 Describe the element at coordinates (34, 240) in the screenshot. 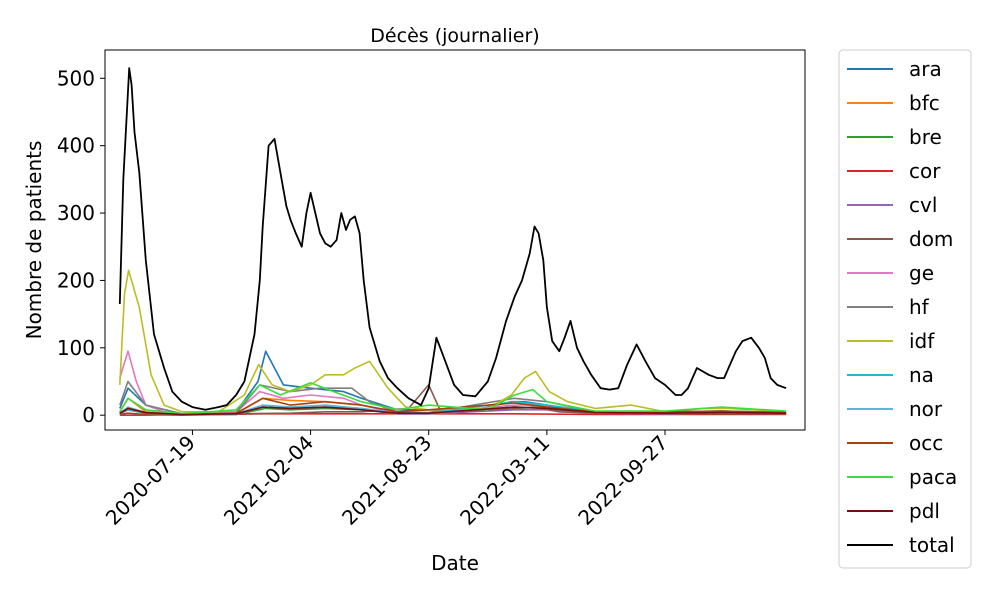

I see `y-axis-label: Nombre de patients` at that location.